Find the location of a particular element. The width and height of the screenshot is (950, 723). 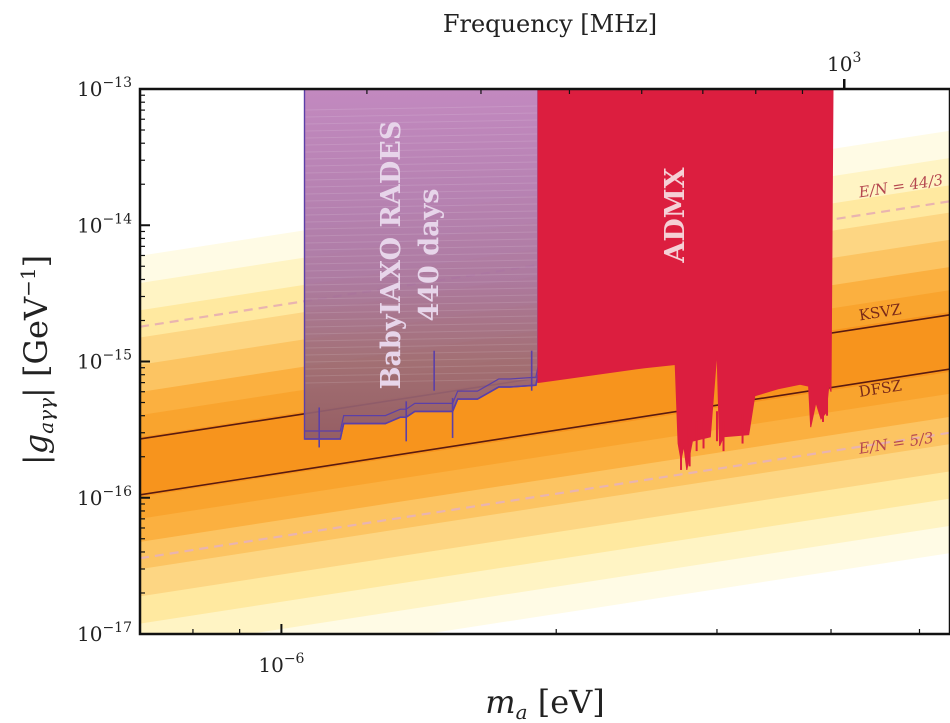

series-label-rades-line2: 440 days is located at coordinates (429, 254).